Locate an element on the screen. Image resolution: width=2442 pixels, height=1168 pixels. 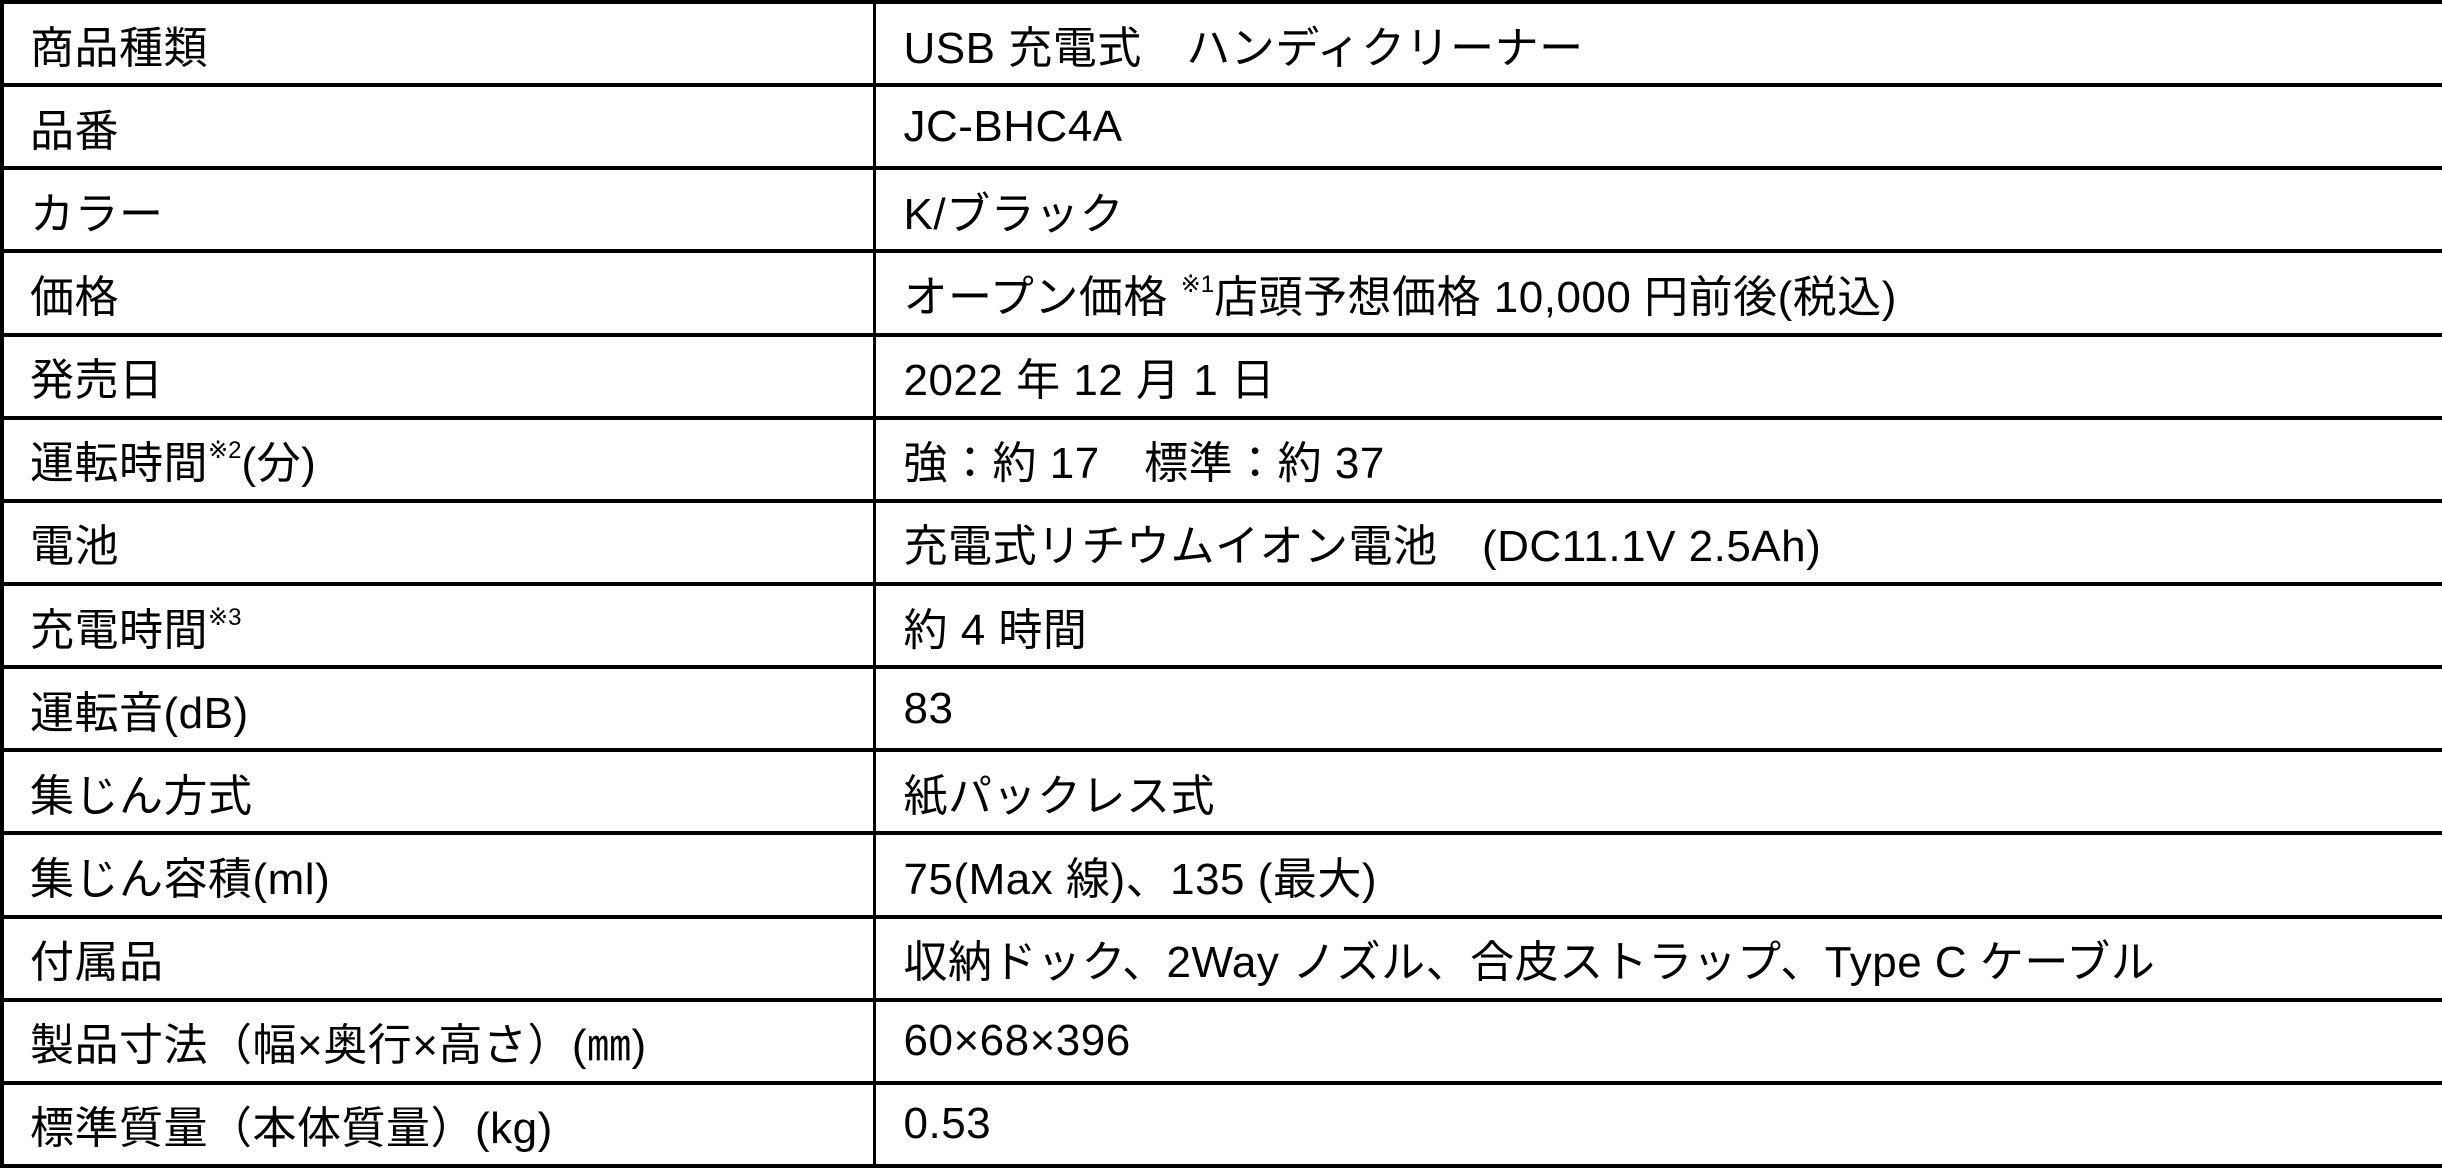
table-row-run-time-minutes: 運転時間※2(分) 強：約 17 標準：約 37 is located at coordinates (1221, 459).